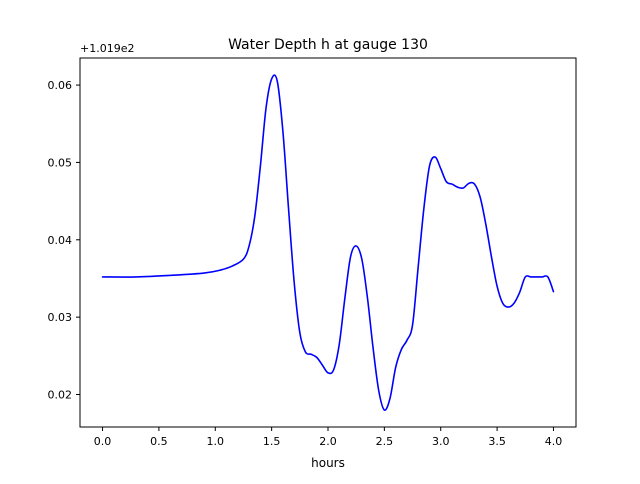 The height and width of the screenshot is (484, 640). What do you see at coordinates (272, 441) in the screenshot?
I see `x-tick-label: 1.5` at bounding box center [272, 441].